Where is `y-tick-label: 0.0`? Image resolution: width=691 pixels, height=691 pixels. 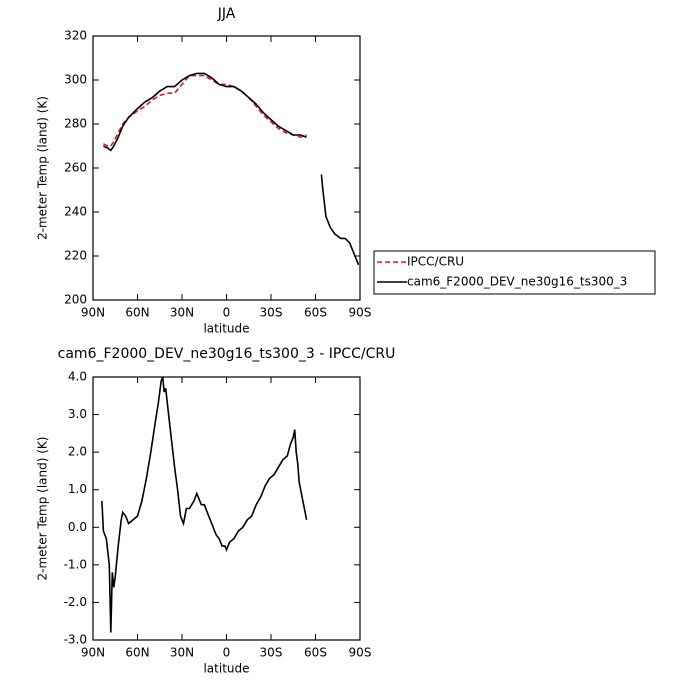 y-tick-label: 0.0 is located at coordinates (77, 527).